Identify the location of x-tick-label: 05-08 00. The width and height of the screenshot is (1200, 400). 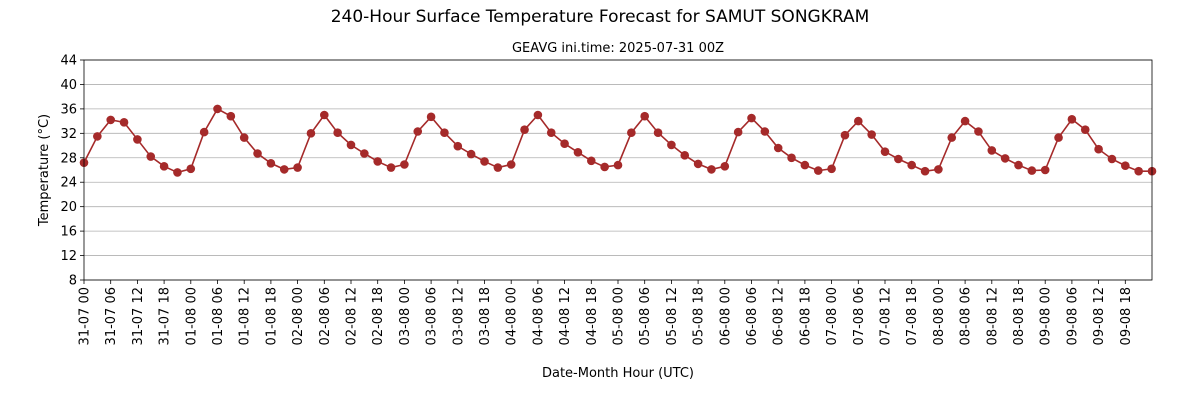
(619, 316).